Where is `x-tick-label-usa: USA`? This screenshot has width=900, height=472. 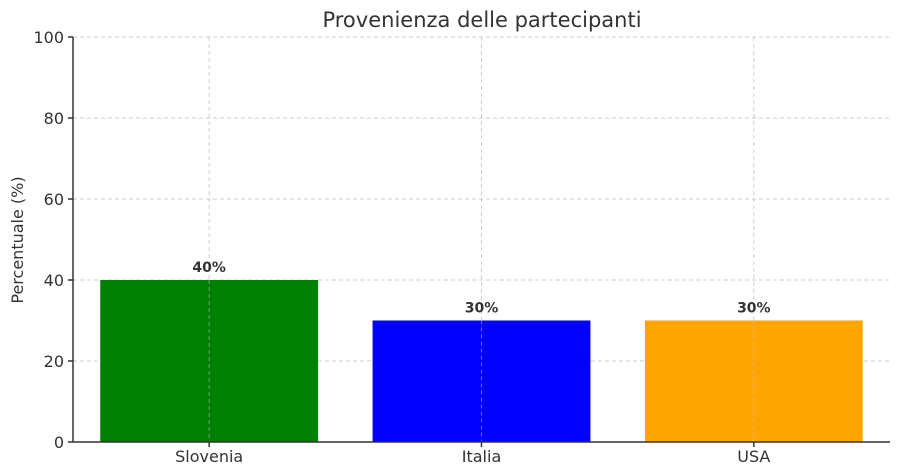 x-tick-label-usa: USA is located at coordinates (753, 456).